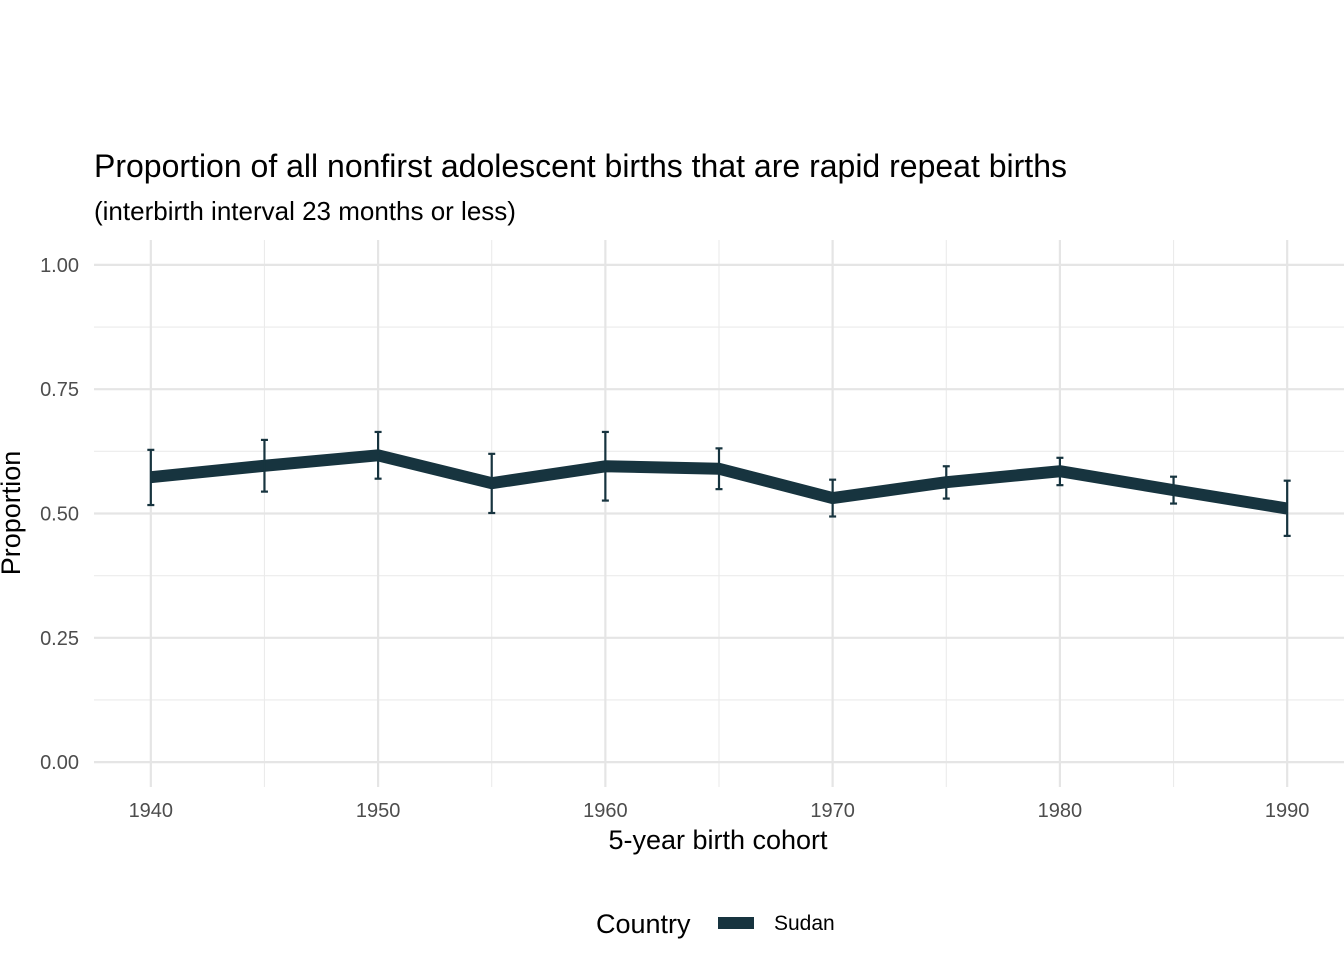  What do you see at coordinates (832, 811) in the screenshot?
I see `x-tick-label: 1970` at bounding box center [832, 811].